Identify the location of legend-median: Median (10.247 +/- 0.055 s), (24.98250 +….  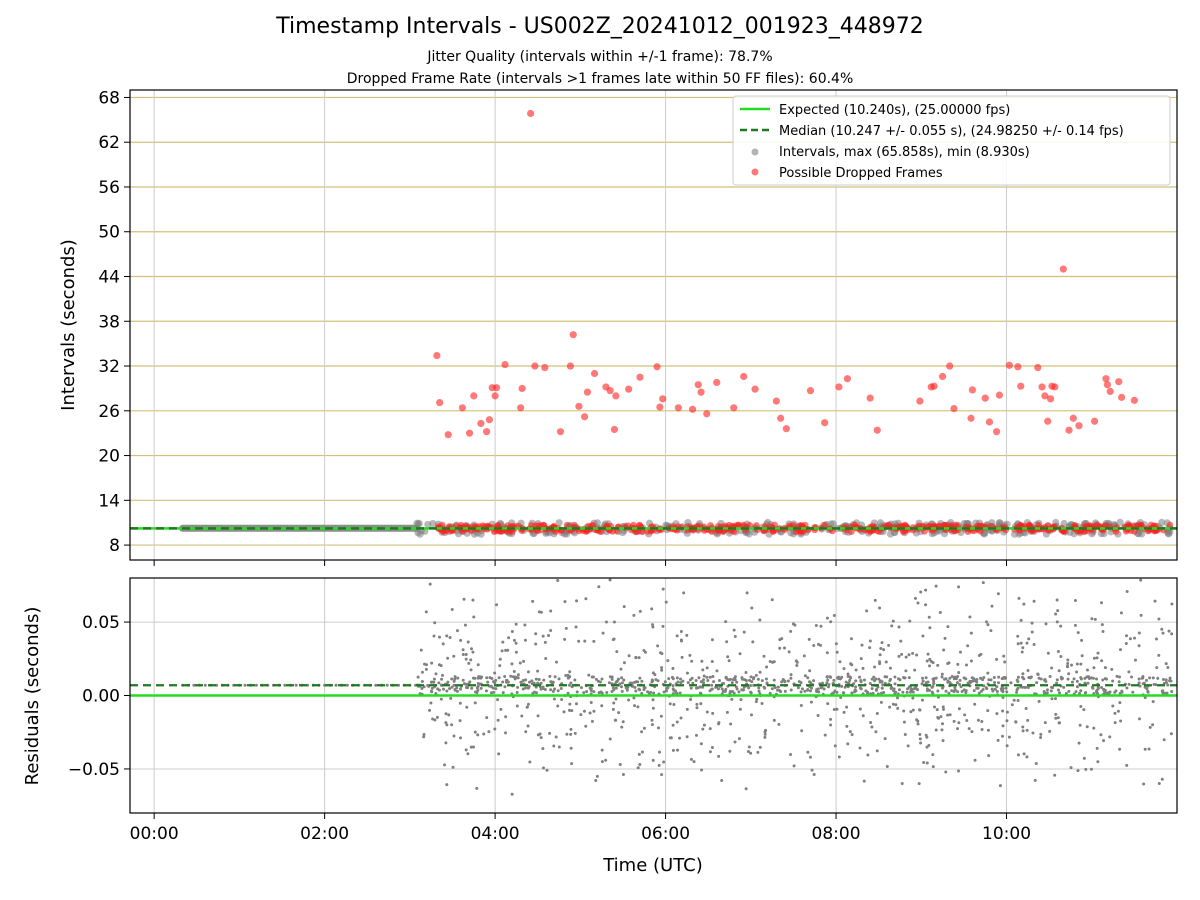
(951, 131).